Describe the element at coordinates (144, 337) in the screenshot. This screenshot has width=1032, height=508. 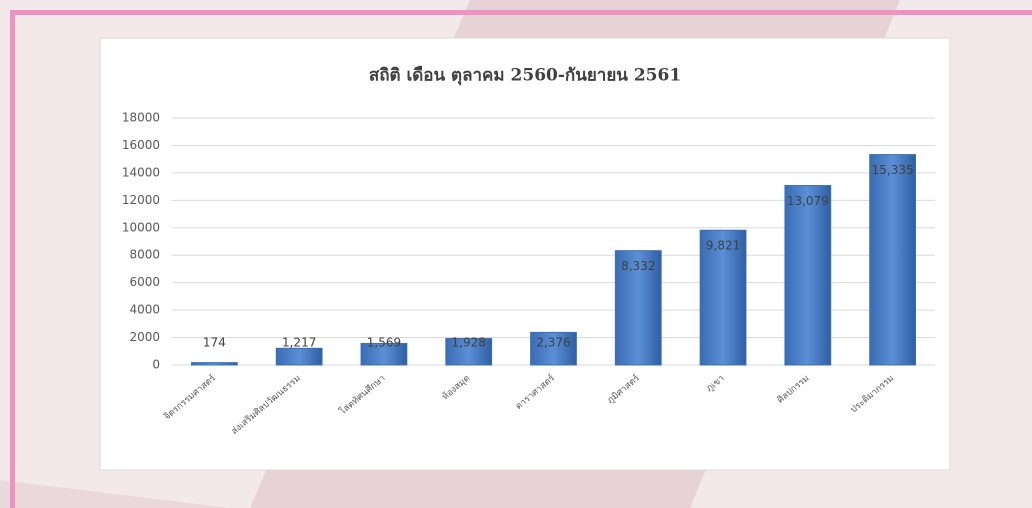
I see `y-tick-label: 2000` at that location.